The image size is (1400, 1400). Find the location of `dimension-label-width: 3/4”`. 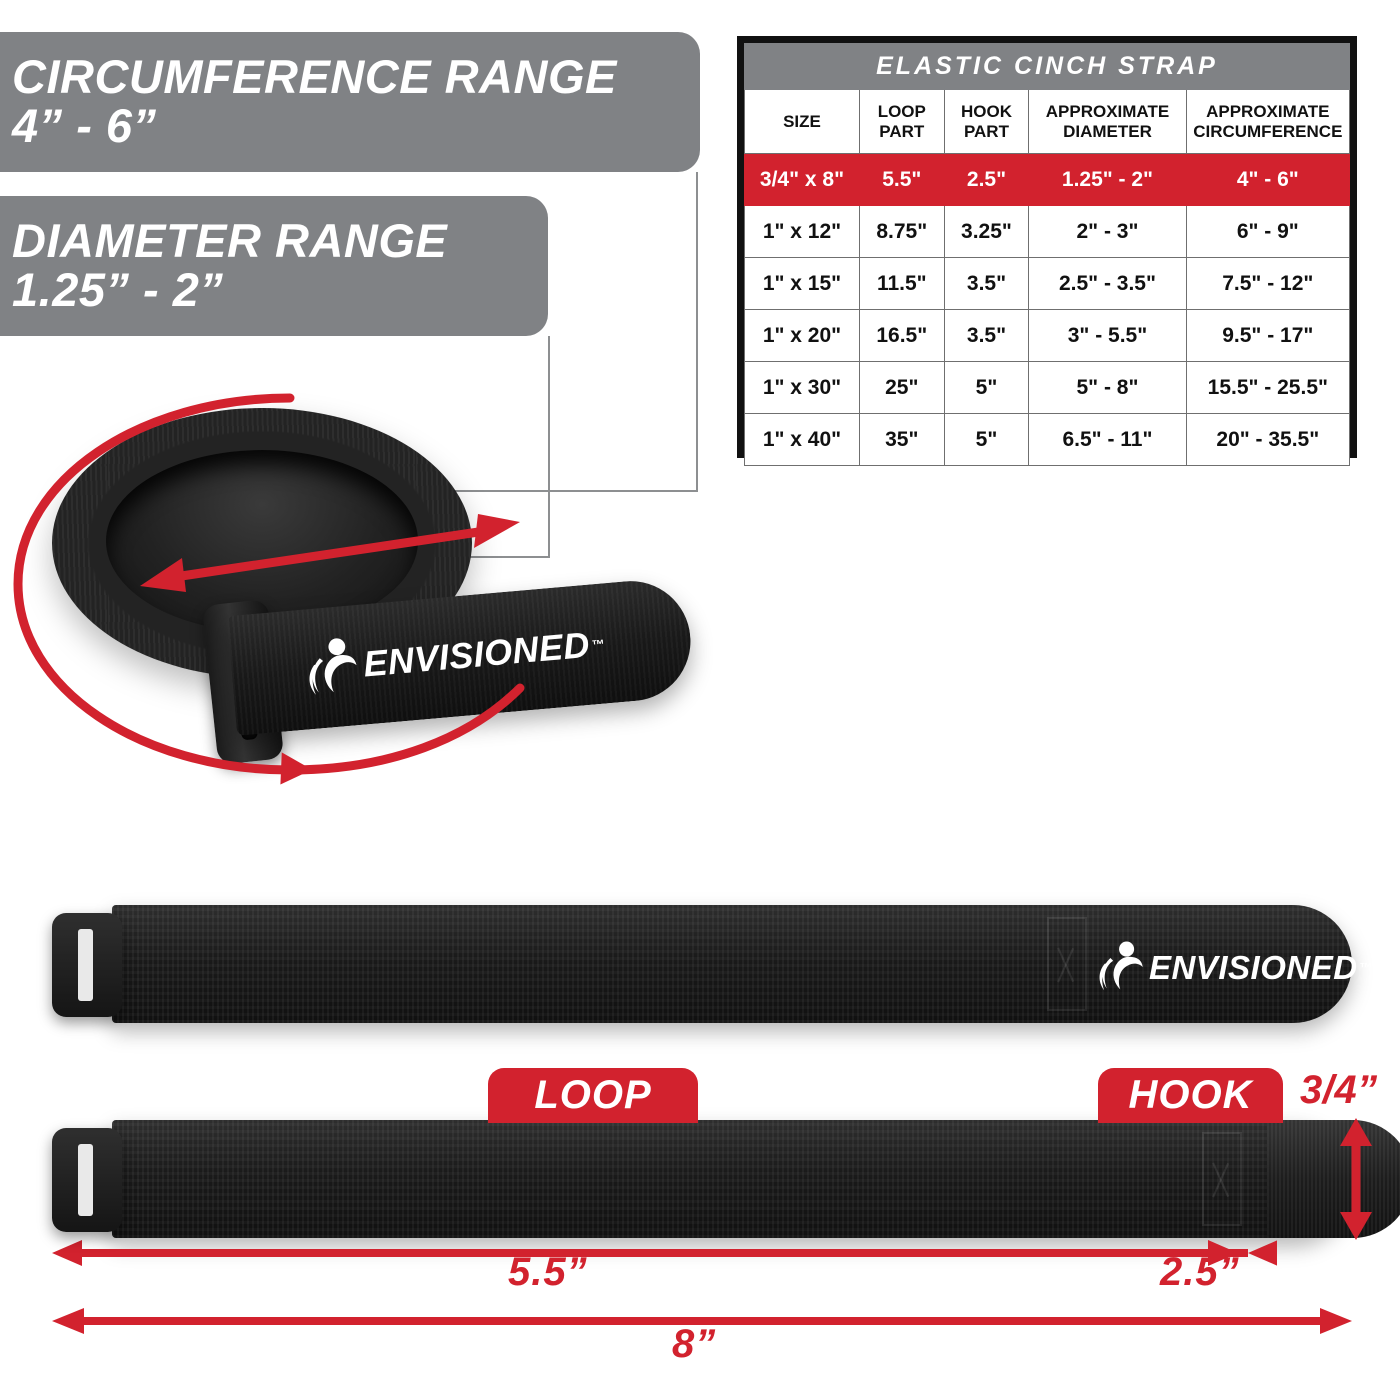

dimension-label-width: 3/4” is located at coordinates (1339, 1090).